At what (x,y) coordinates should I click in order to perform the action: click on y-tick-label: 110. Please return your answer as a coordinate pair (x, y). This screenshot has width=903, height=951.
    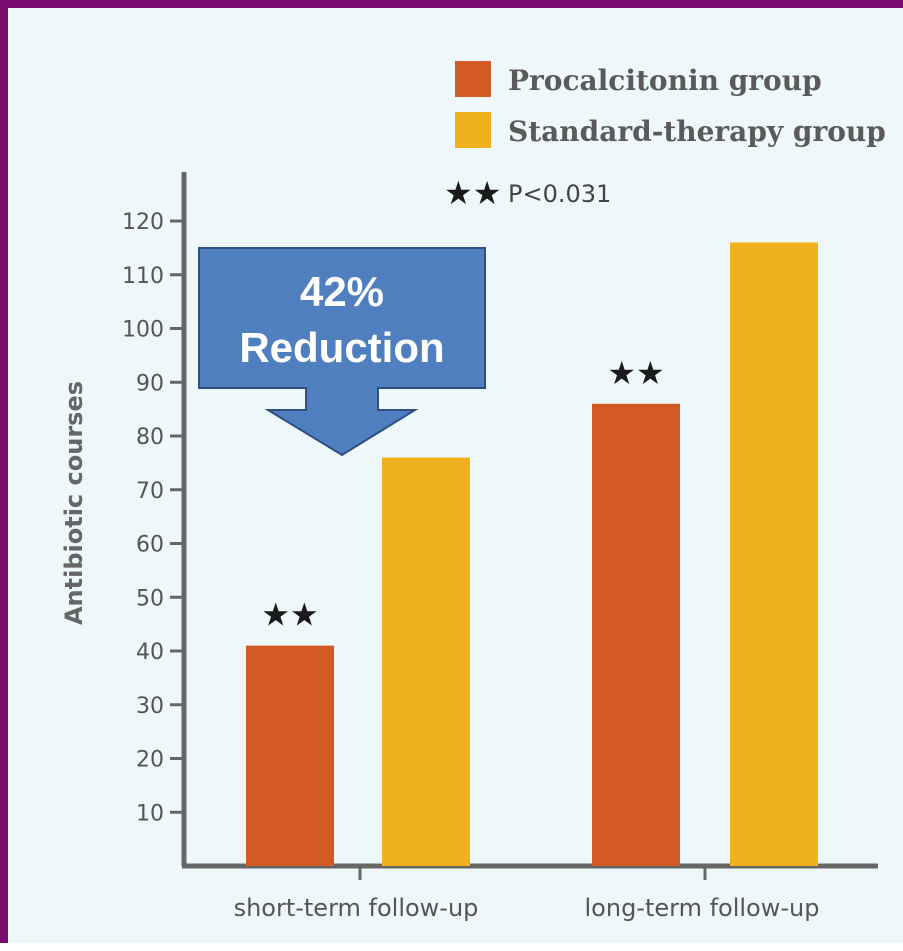
    Looking at the image, I should click on (143, 276).